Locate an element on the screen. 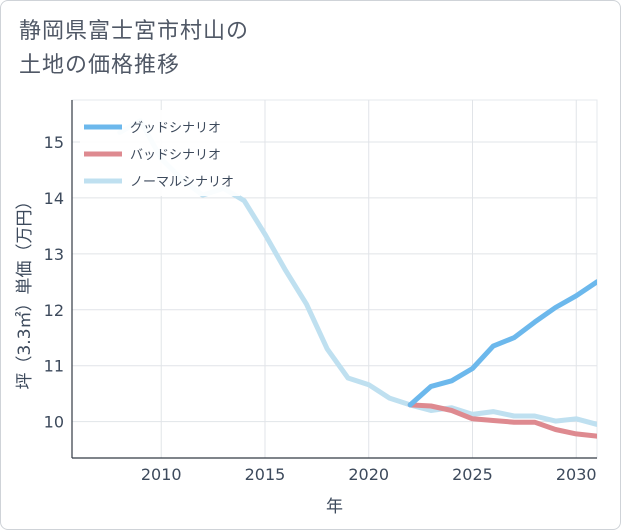 This screenshot has height=530, width=621. legend-item-label: バッドシナリオ is located at coordinates (175, 155).